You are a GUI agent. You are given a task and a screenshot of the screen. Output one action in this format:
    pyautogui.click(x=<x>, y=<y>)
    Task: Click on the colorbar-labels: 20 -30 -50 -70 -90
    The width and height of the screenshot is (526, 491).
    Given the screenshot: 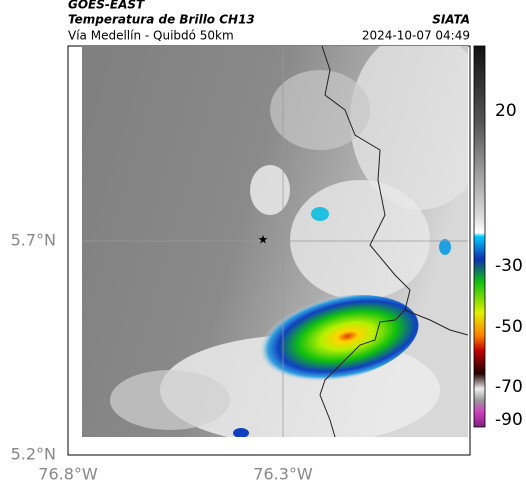 What is the action you would take?
    pyautogui.click(x=509, y=265)
    